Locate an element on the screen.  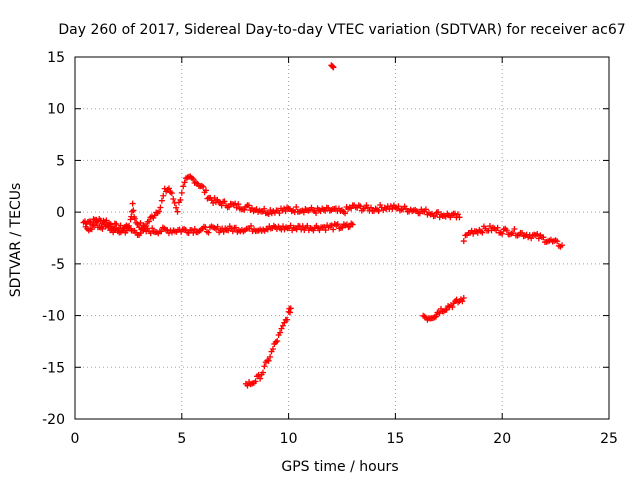
x-tick-label: 5 is located at coordinates (181, 439).